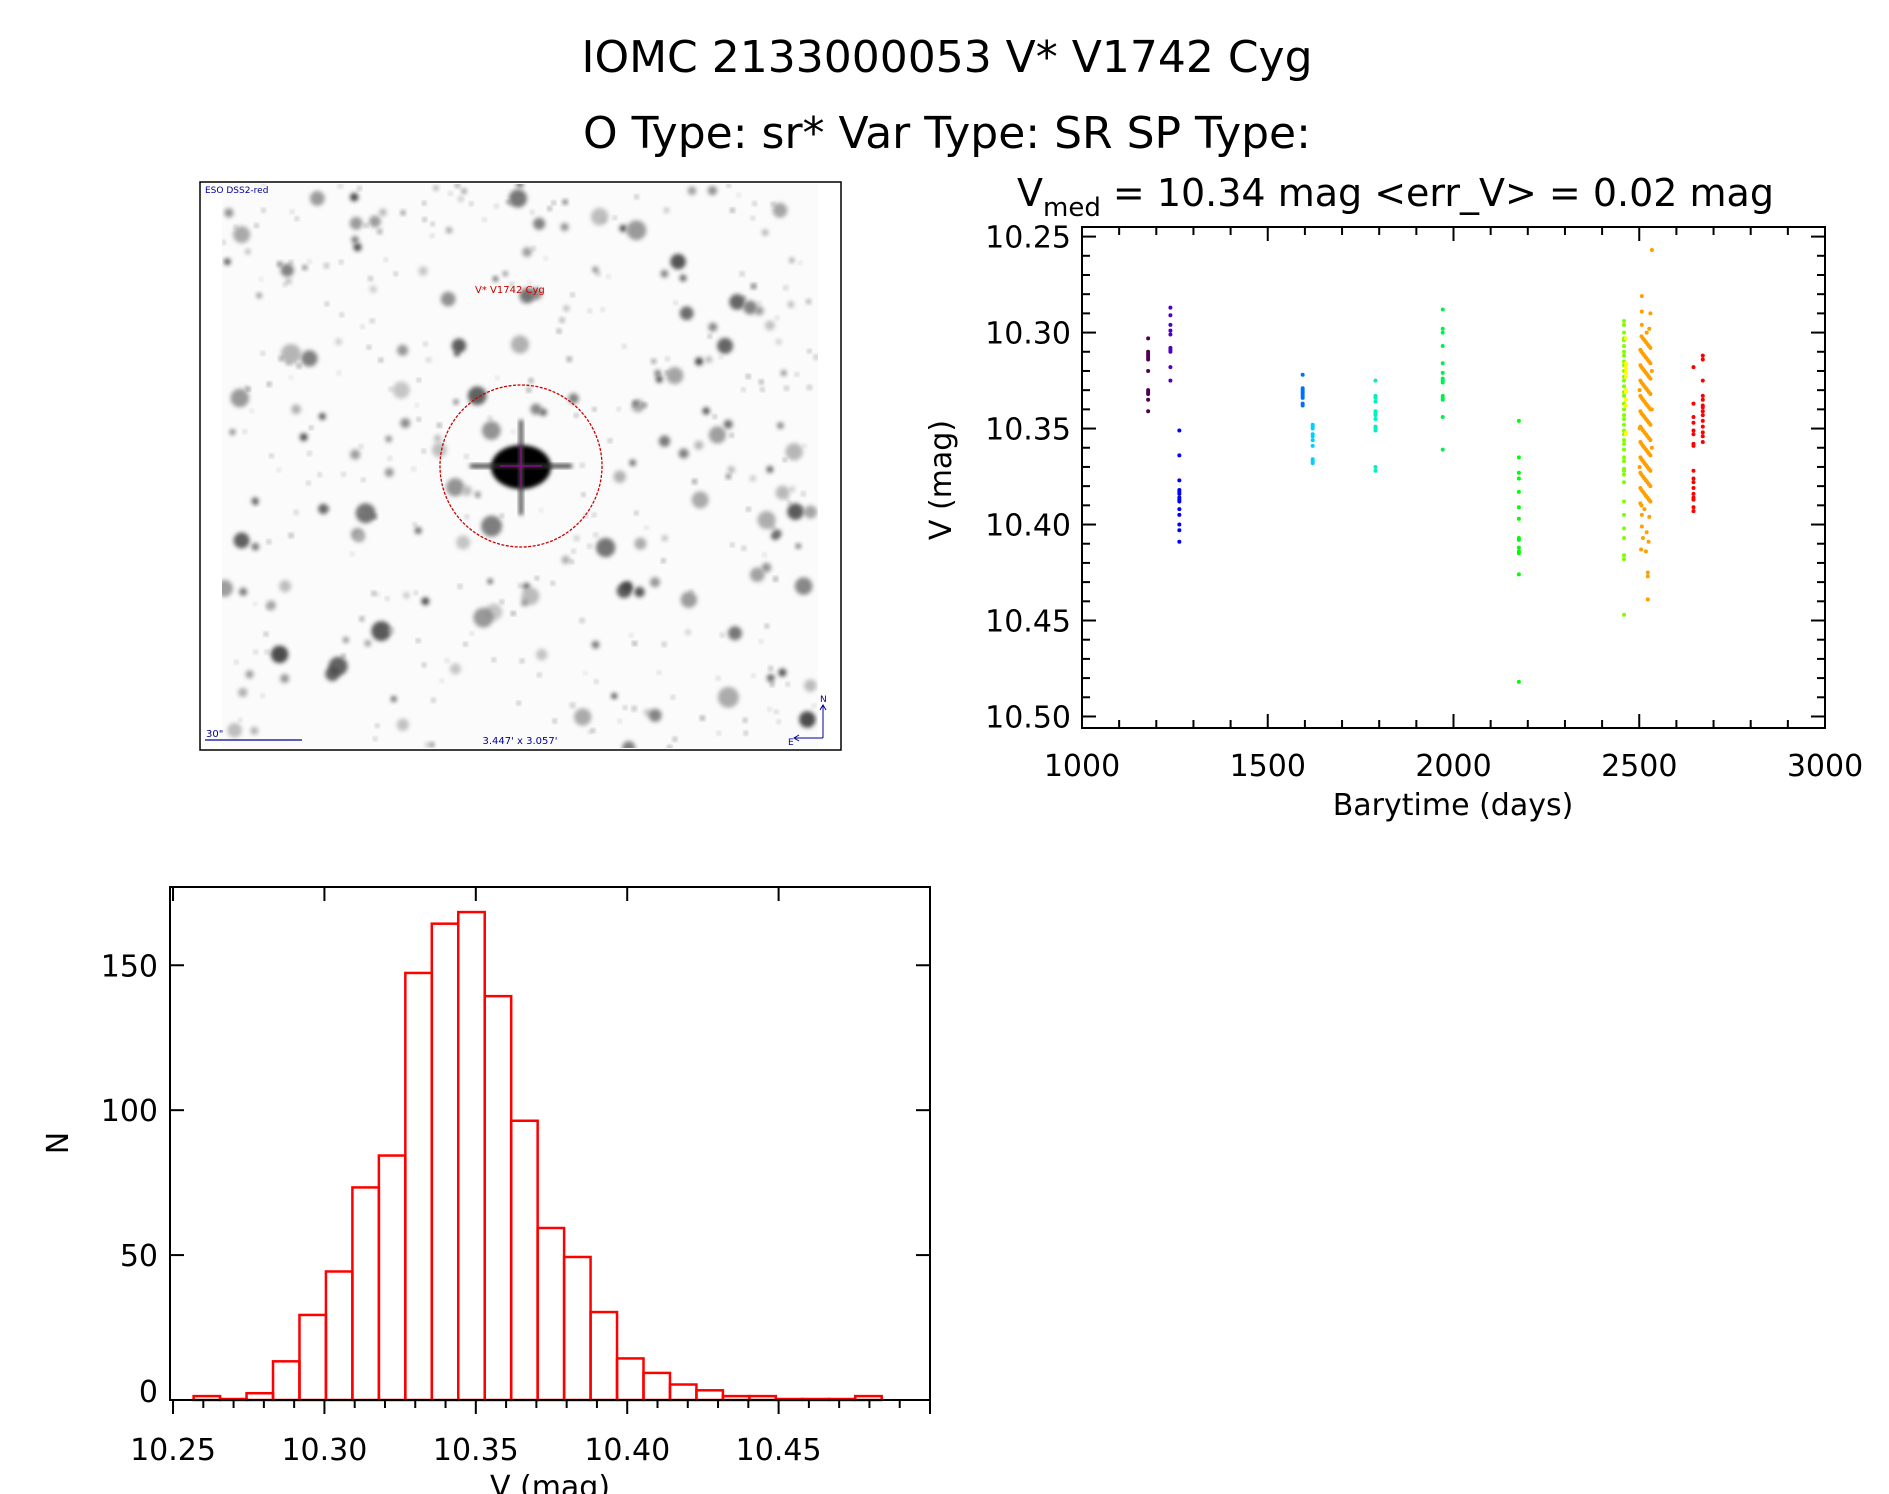 The height and width of the screenshot is (1494, 1889). I want to click on compass-arrows, so click(810, 723).